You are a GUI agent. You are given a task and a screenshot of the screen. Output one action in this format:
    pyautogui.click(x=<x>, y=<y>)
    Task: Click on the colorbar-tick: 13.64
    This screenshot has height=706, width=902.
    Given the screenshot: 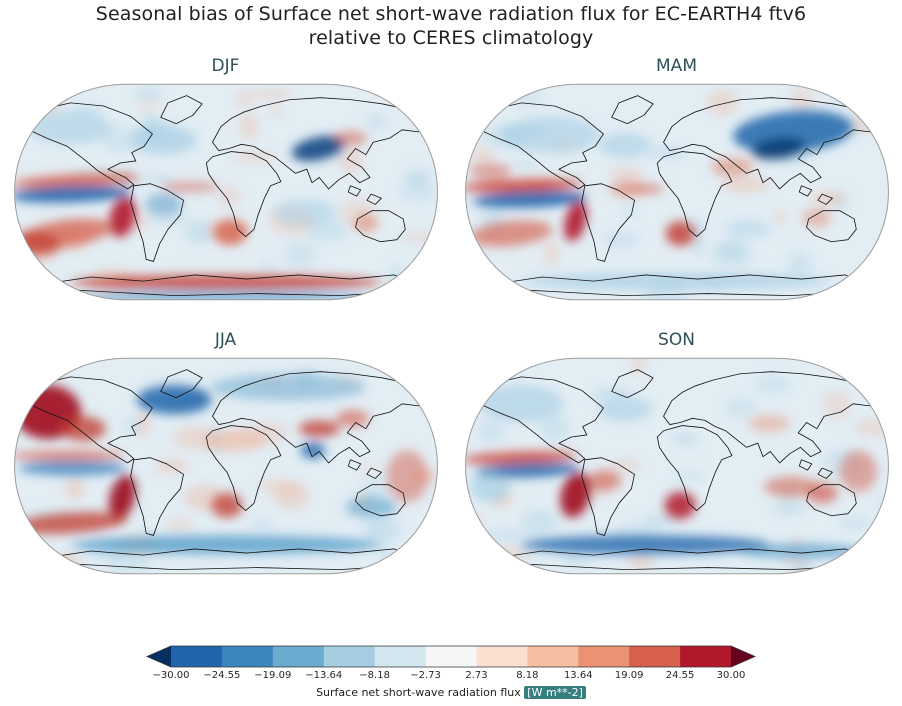 What is the action you would take?
    pyautogui.click(x=578, y=675)
    